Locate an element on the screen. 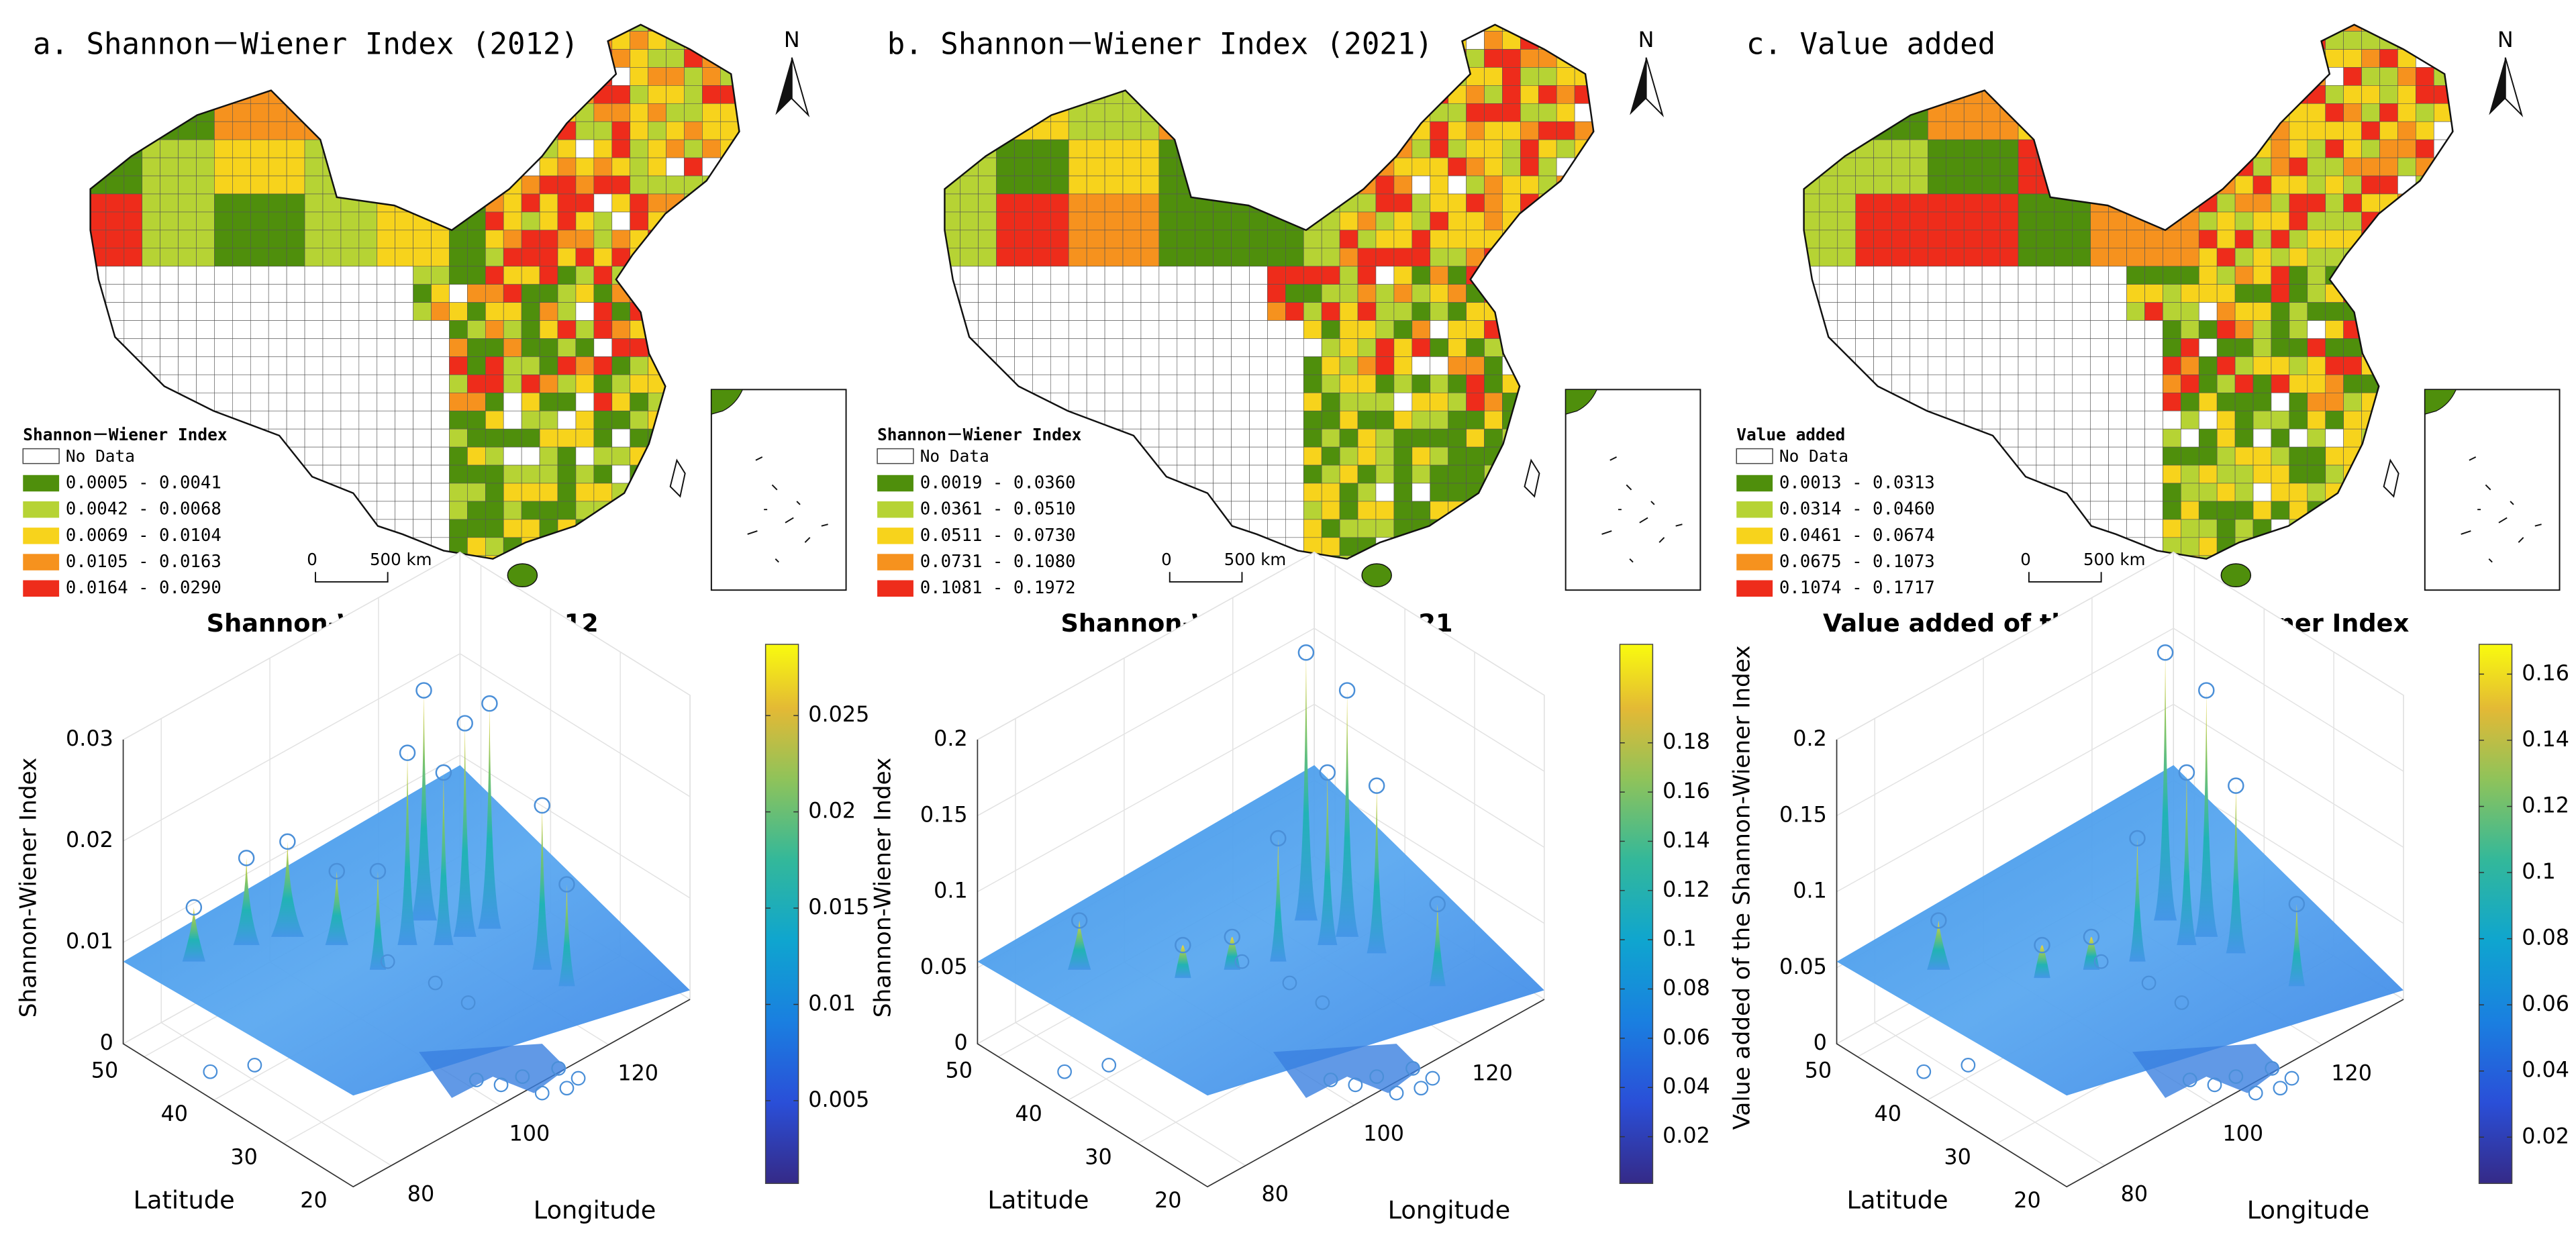 The image size is (2576, 1241). island is located at coordinates (1376, 575).